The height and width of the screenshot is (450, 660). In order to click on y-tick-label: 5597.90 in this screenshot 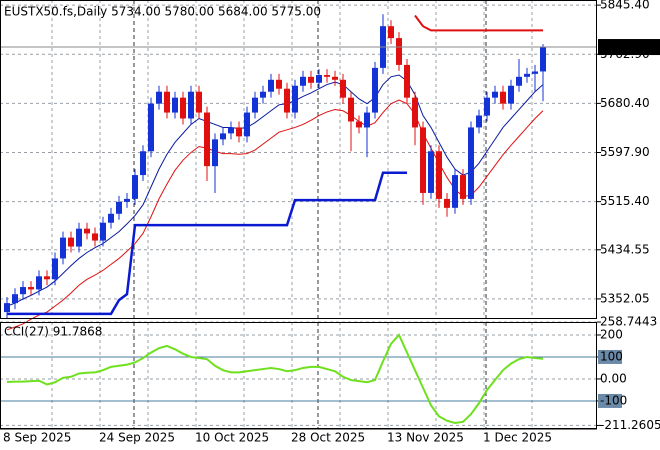, I will do `click(625, 152)`.